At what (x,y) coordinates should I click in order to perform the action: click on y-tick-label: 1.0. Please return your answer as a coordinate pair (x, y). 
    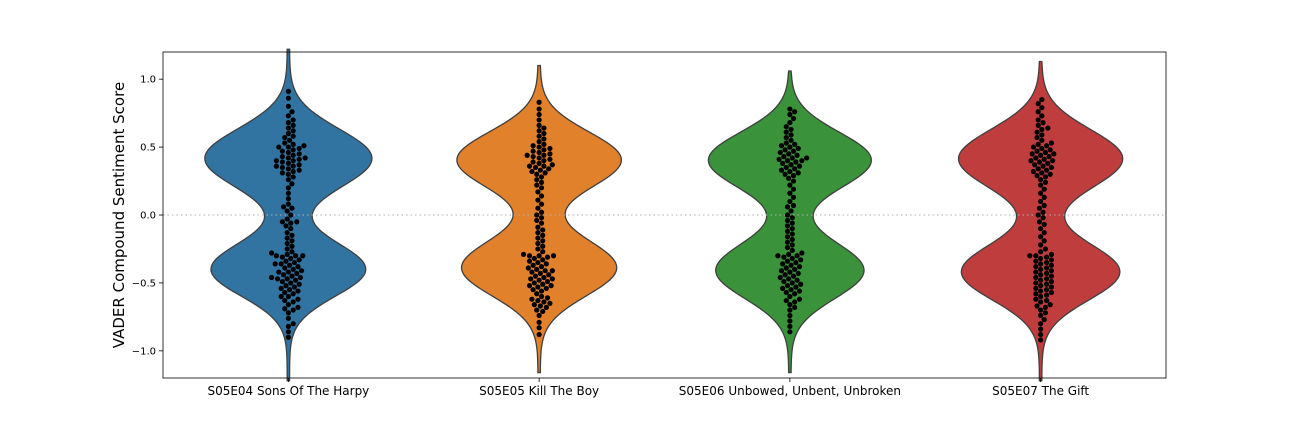
    Looking at the image, I should click on (148, 80).